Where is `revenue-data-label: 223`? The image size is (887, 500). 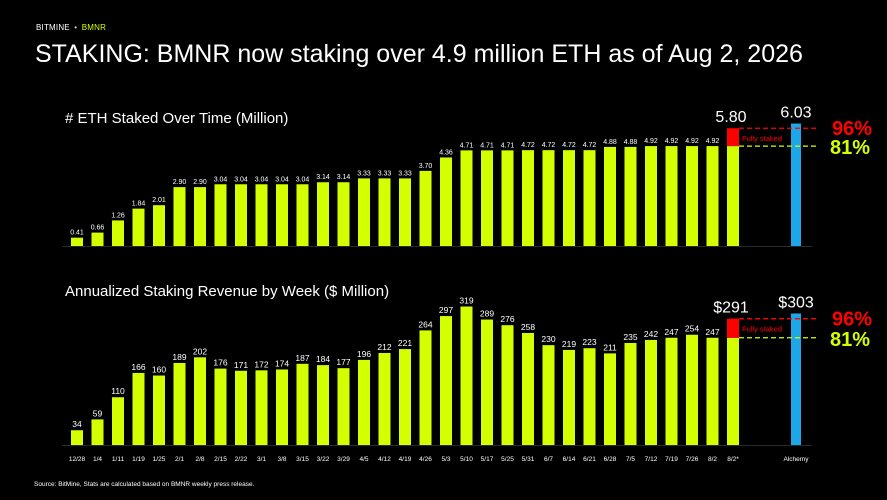 revenue-data-label: 223 is located at coordinates (589, 342).